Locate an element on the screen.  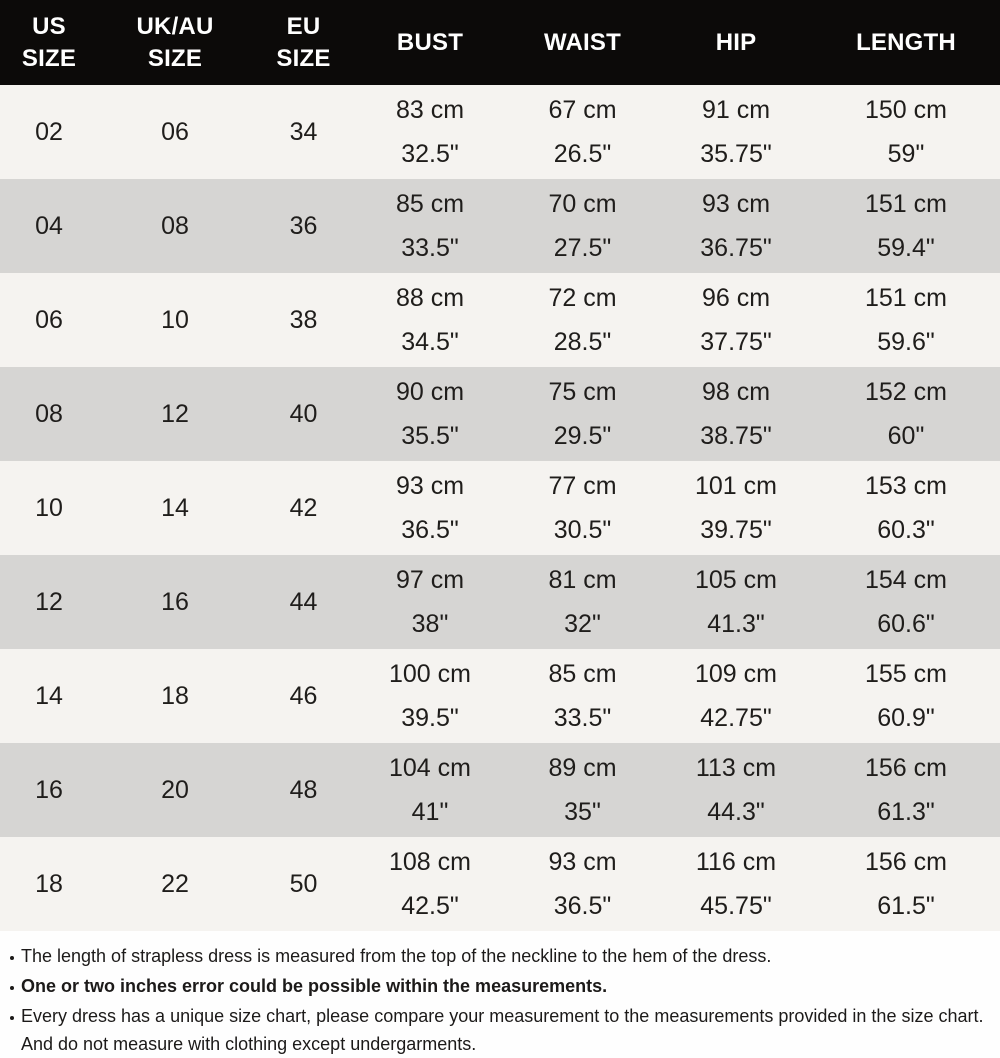
cell-us-size: 04 is located at coordinates (49, 225).